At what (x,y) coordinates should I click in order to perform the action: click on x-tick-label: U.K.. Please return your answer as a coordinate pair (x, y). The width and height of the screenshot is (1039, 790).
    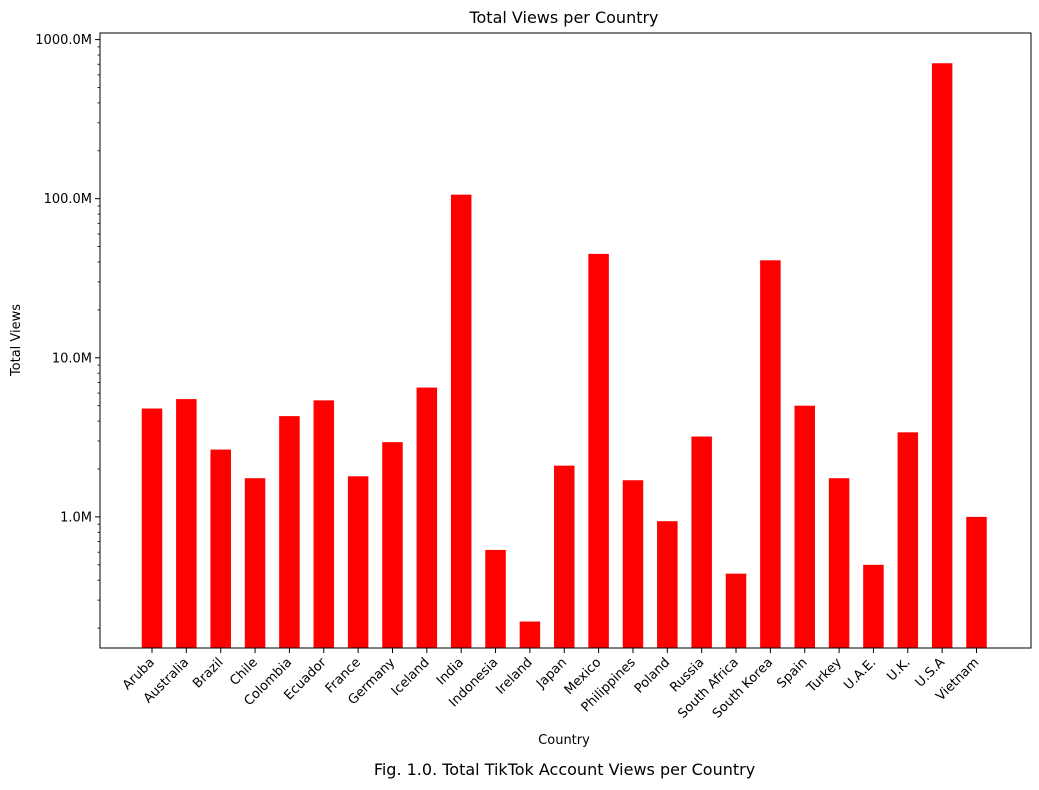
    Looking at the image, I should click on (898, 669).